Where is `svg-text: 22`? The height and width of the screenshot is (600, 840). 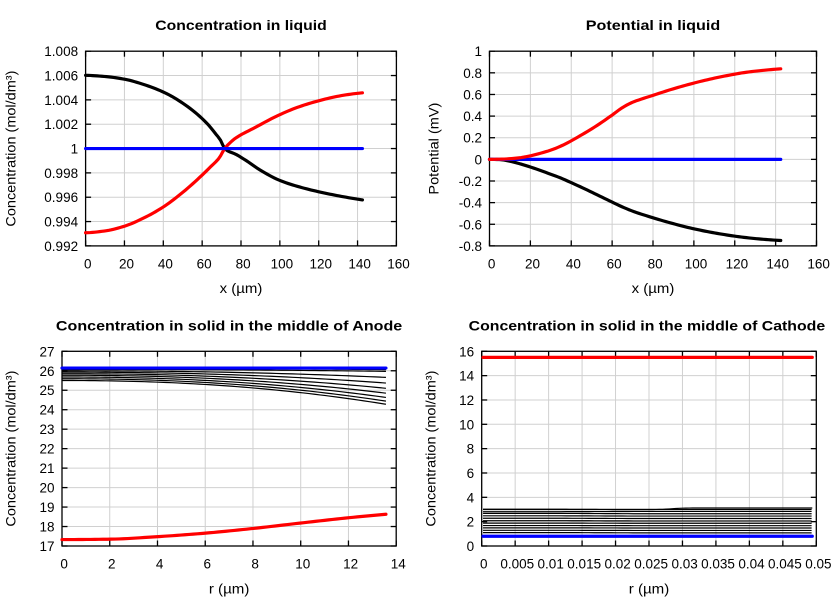
svg-text: 22 is located at coordinates (46, 449).